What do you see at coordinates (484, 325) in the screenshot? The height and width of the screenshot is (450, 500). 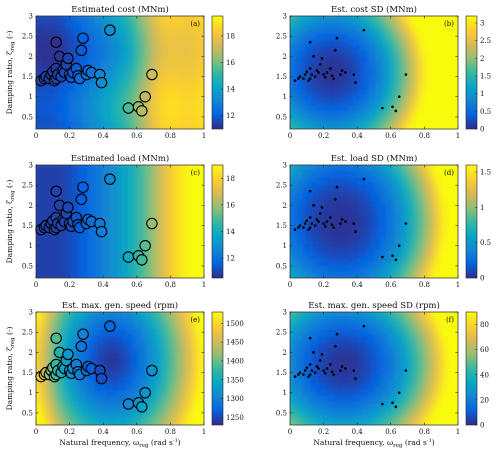 I see `colorbar-tick-label: 80` at bounding box center [484, 325].